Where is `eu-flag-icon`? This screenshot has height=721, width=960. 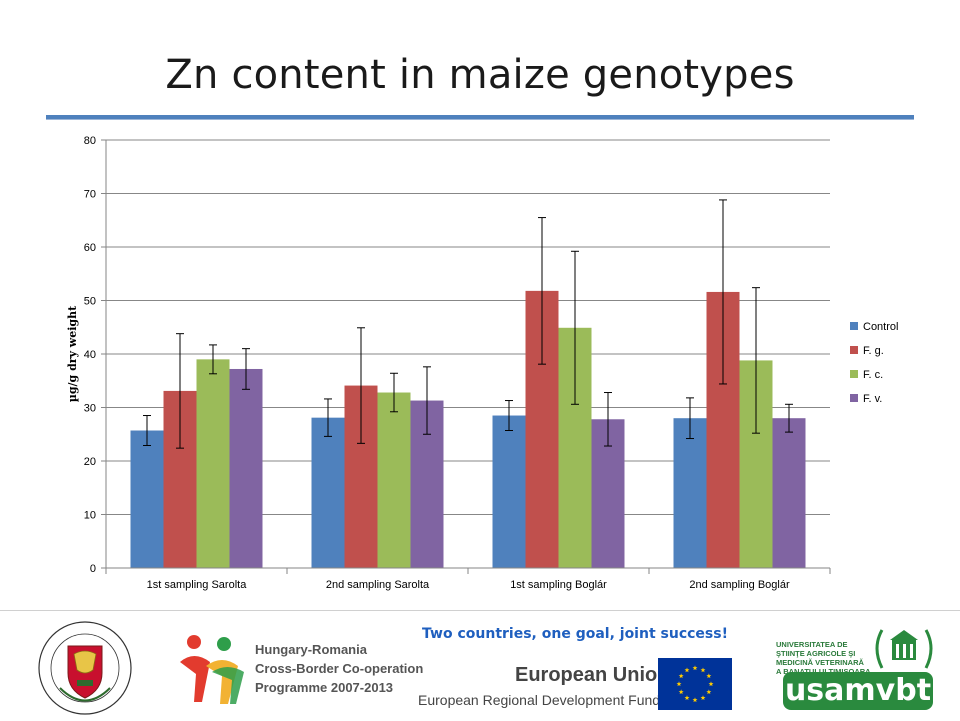
eu-flag-icon is located at coordinates (695, 684).